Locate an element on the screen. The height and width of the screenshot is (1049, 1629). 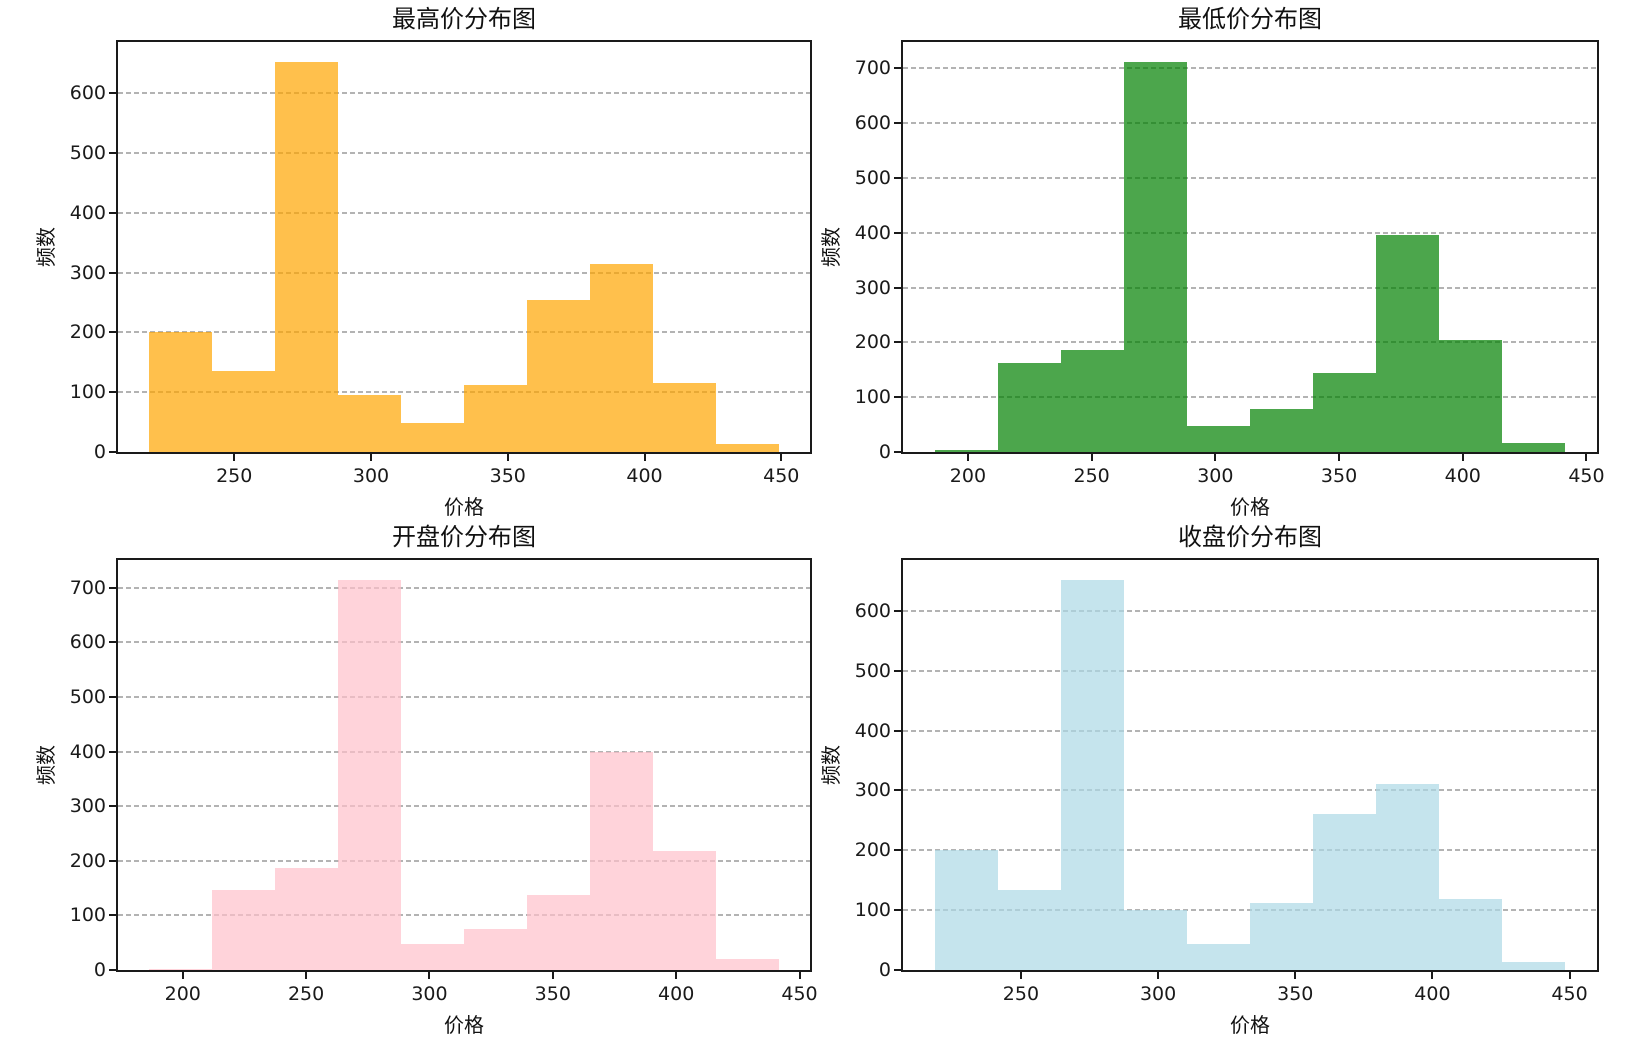
y-tick-label: 300 is located at coordinates (87, 806).